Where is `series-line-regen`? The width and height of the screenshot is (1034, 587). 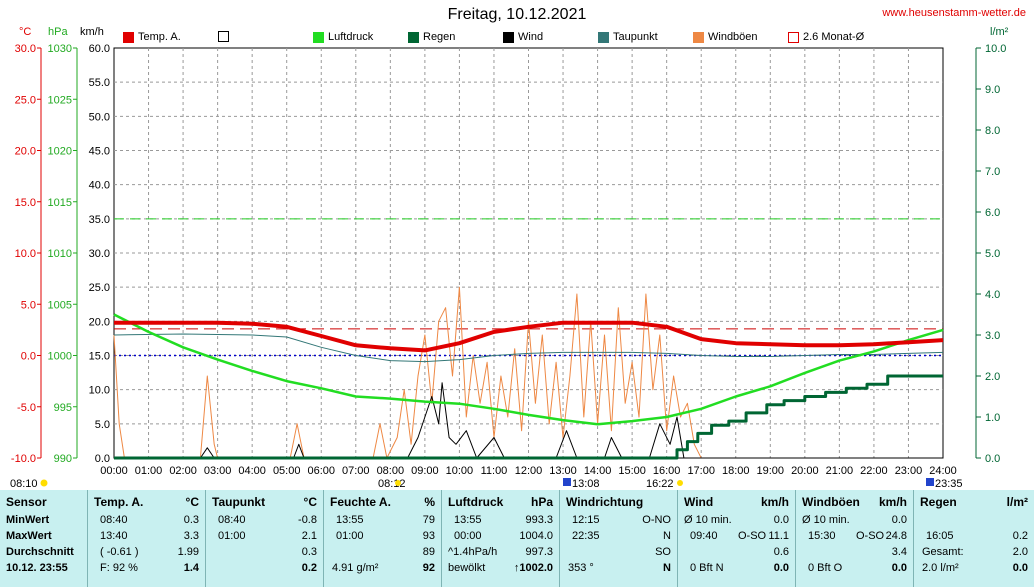 series-line-regen is located at coordinates (528, 417).